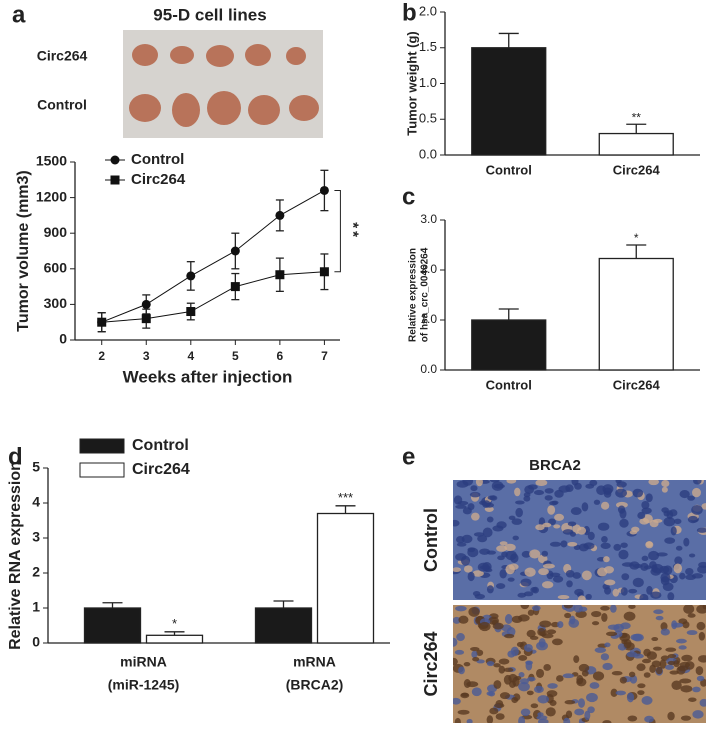 The width and height of the screenshot is (709, 730). I want to click on x-tick-label: 6, so click(280, 356).